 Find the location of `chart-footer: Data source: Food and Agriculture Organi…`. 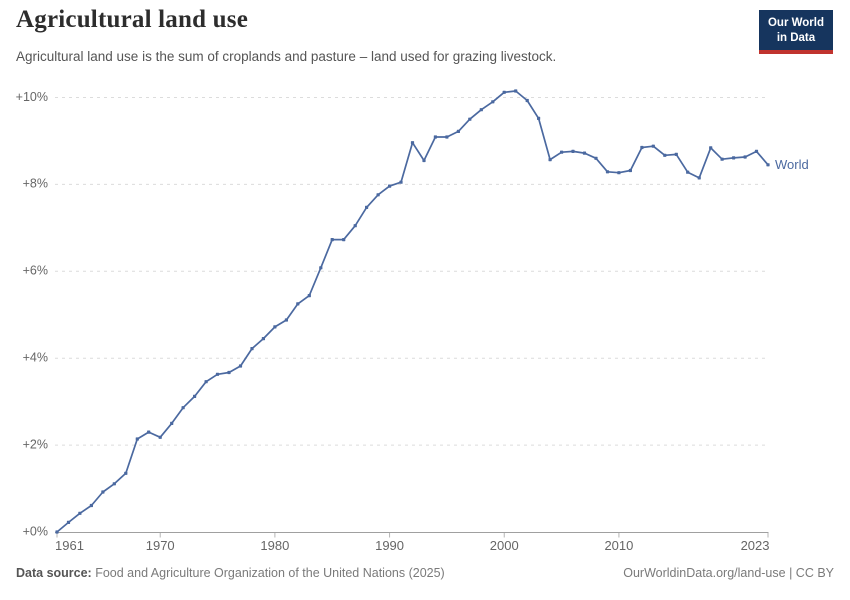

chart-footer: Data source: Food and Agriculture Organi… is located at coordinates (425, 573).